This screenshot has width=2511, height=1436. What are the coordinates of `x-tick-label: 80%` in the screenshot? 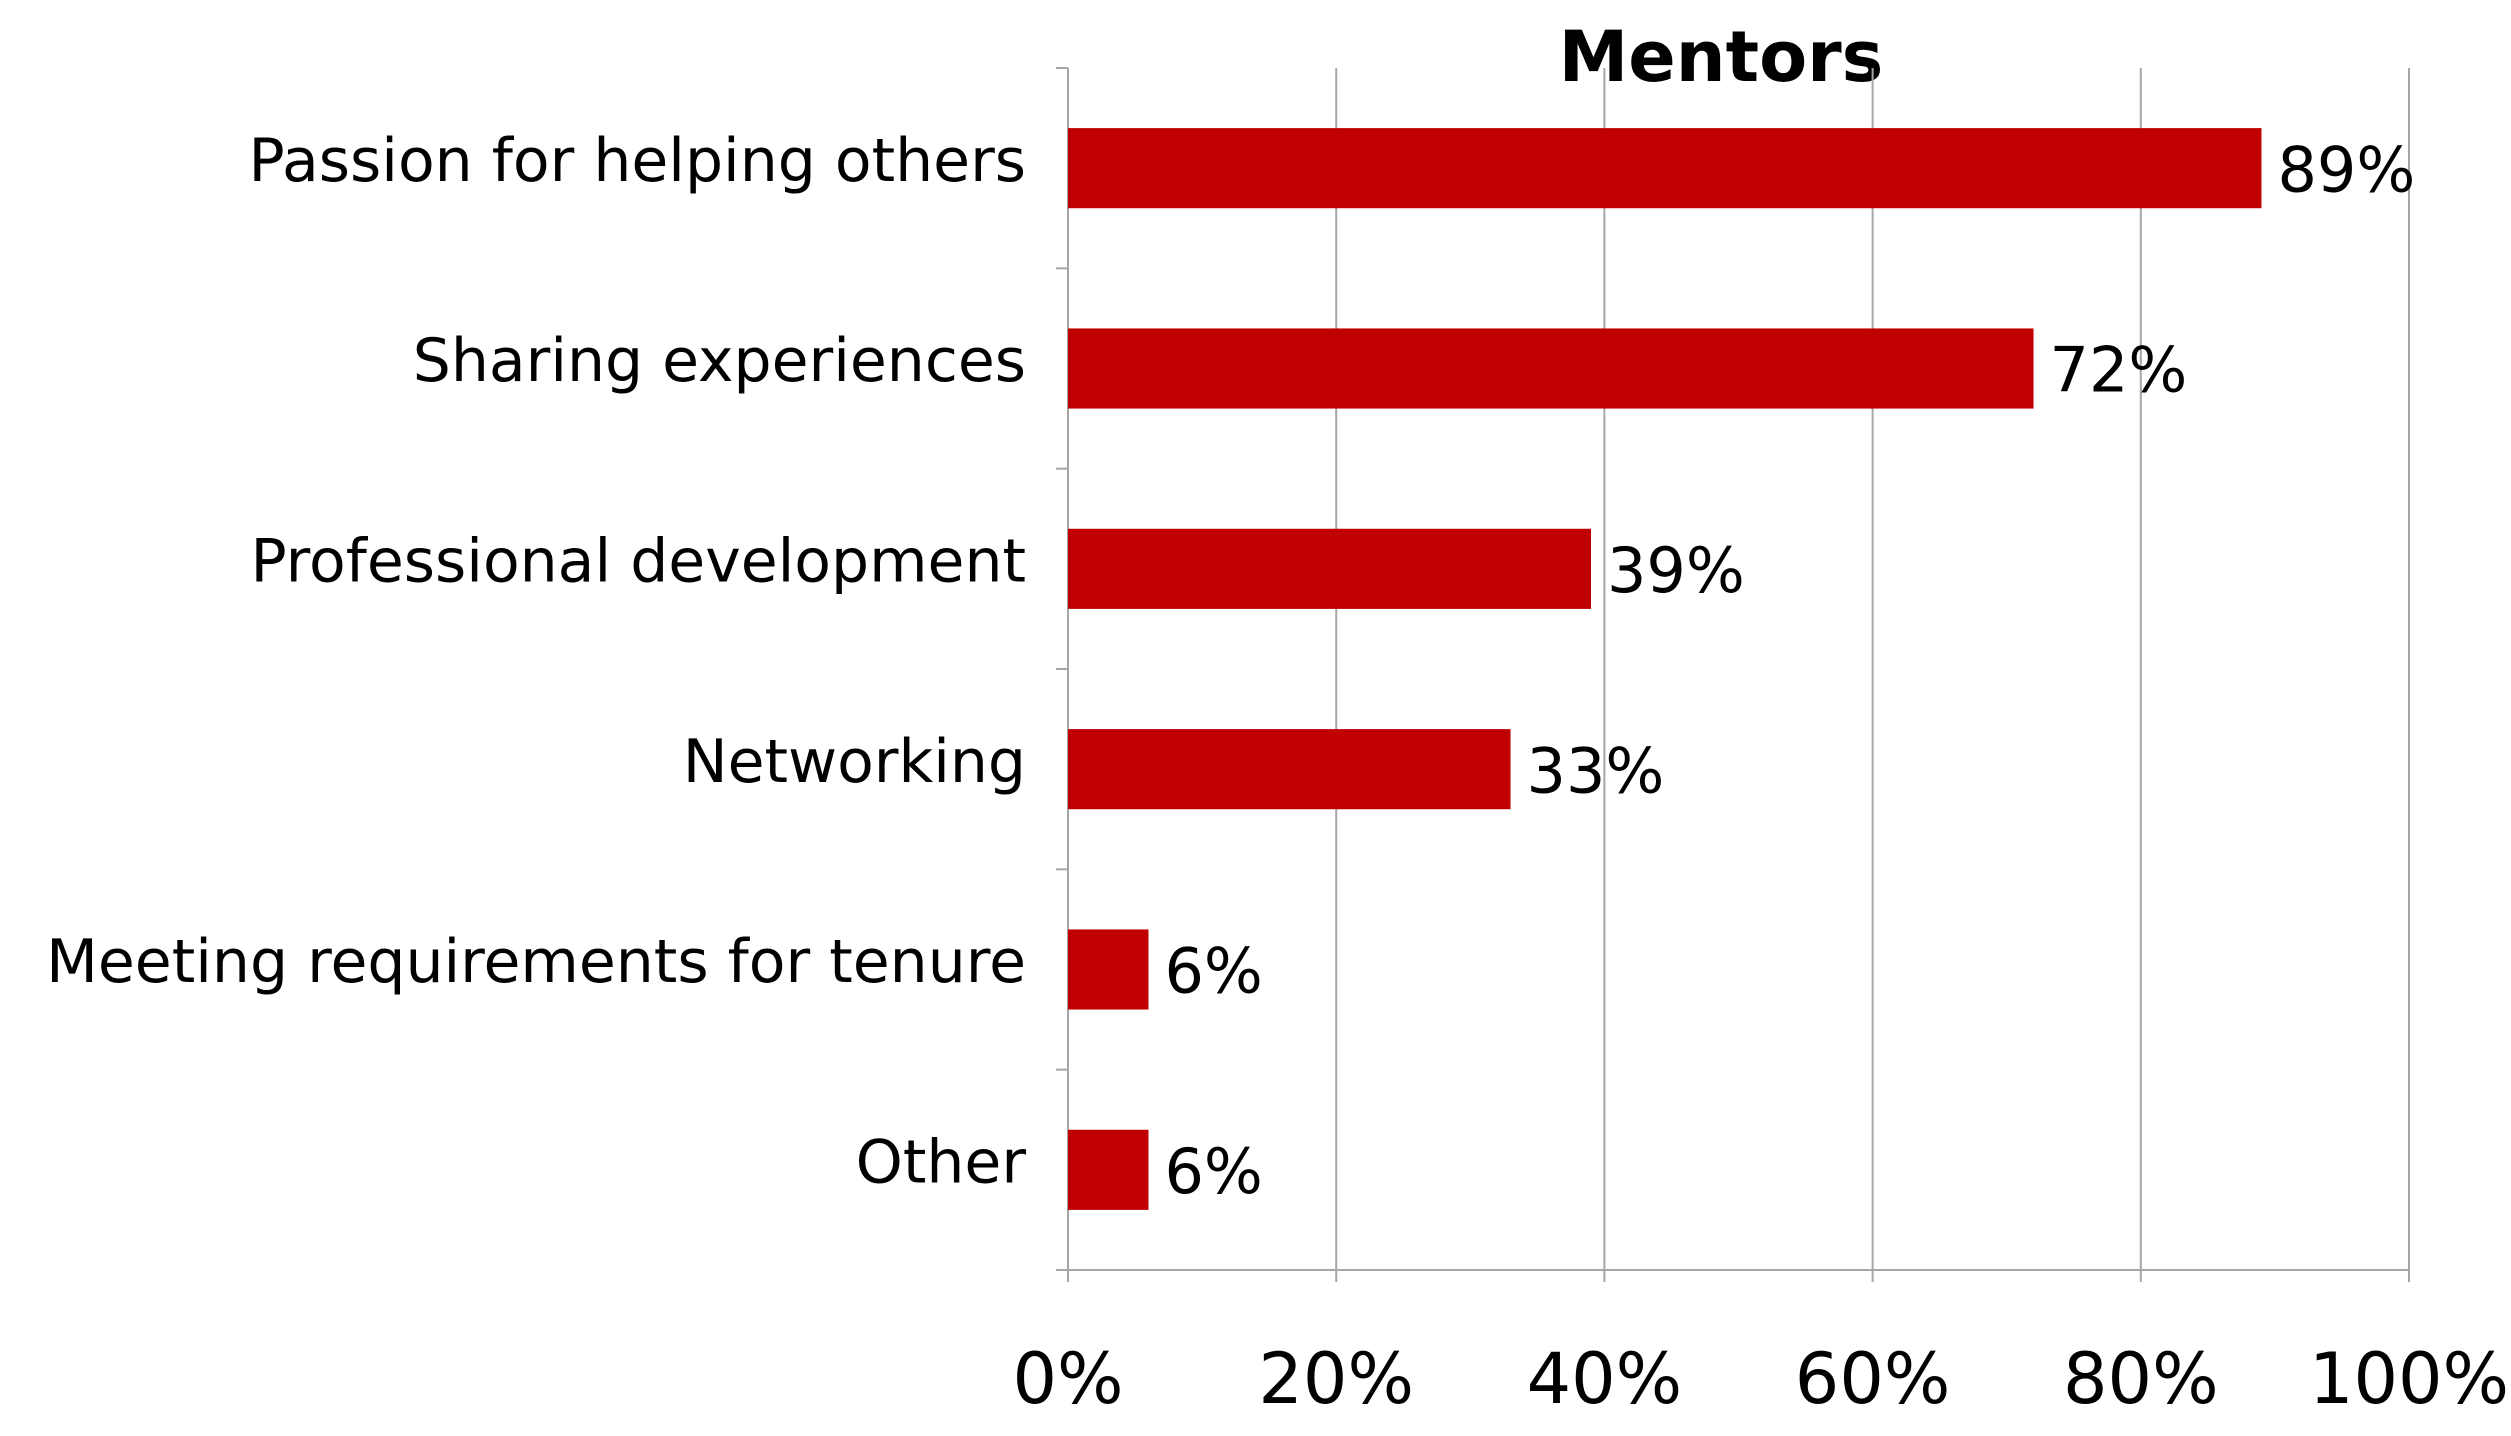 It's located at (2141, 1379).